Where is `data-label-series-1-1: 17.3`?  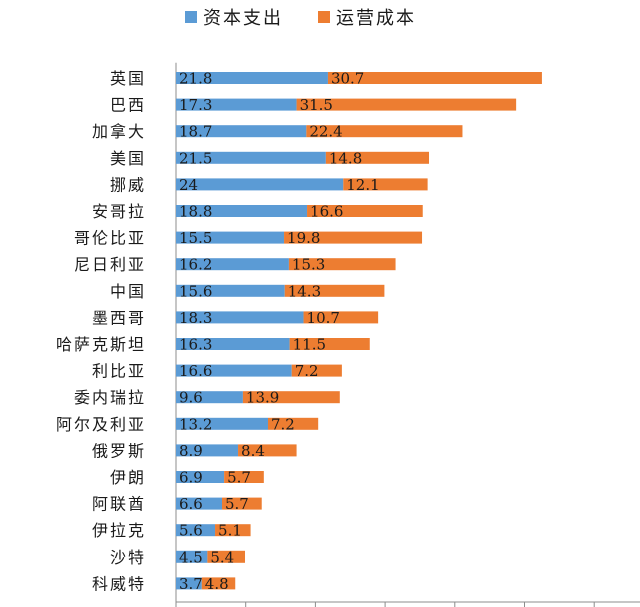 data-label-series-1-1: 17.3 is located at coordinates (195, 105).